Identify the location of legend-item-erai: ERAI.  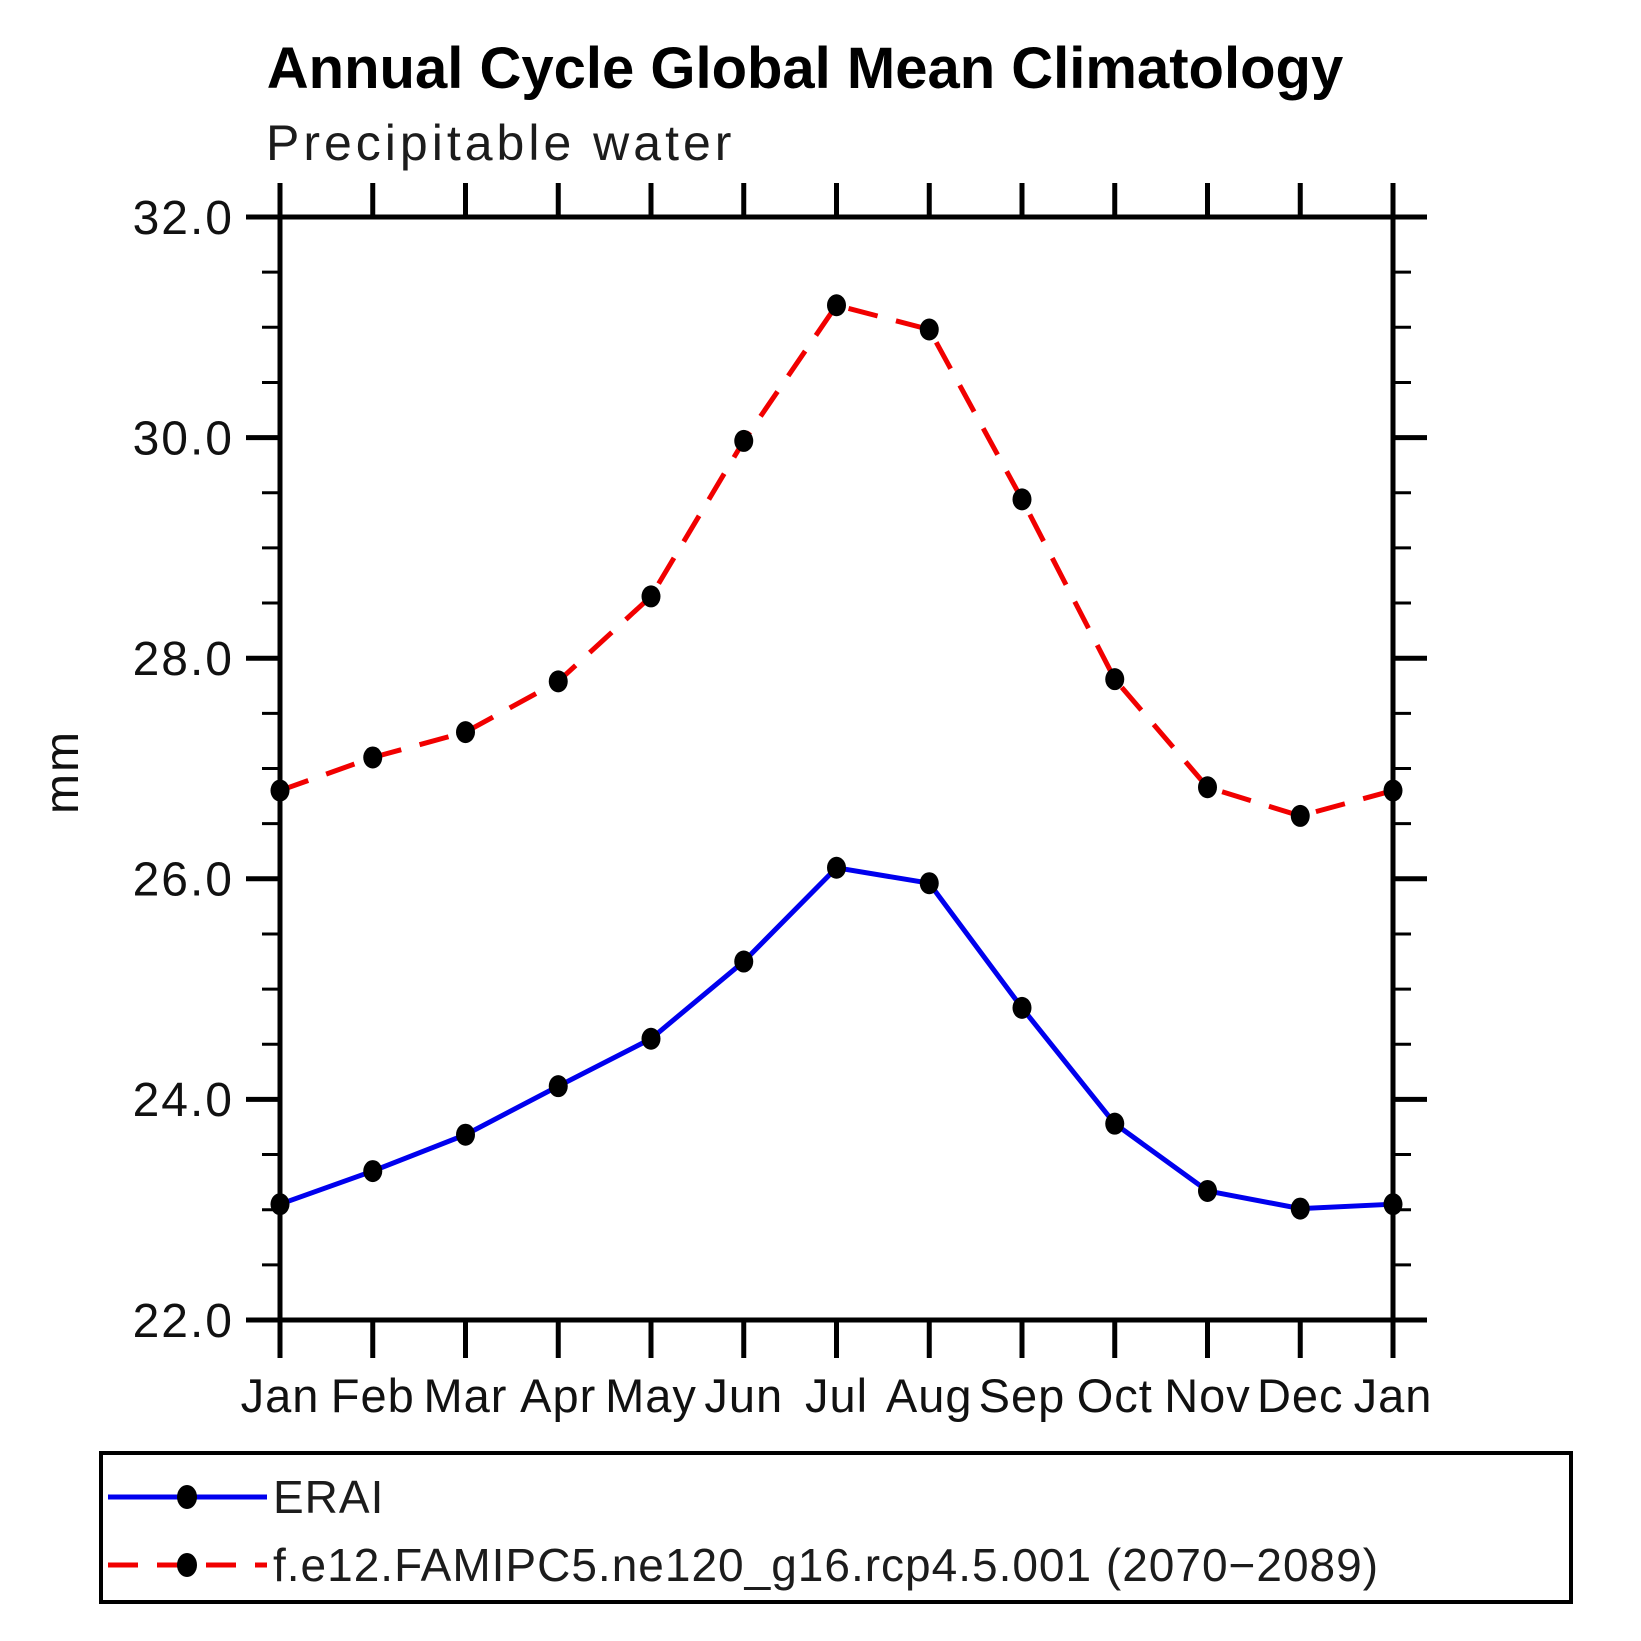
(246, 1497).